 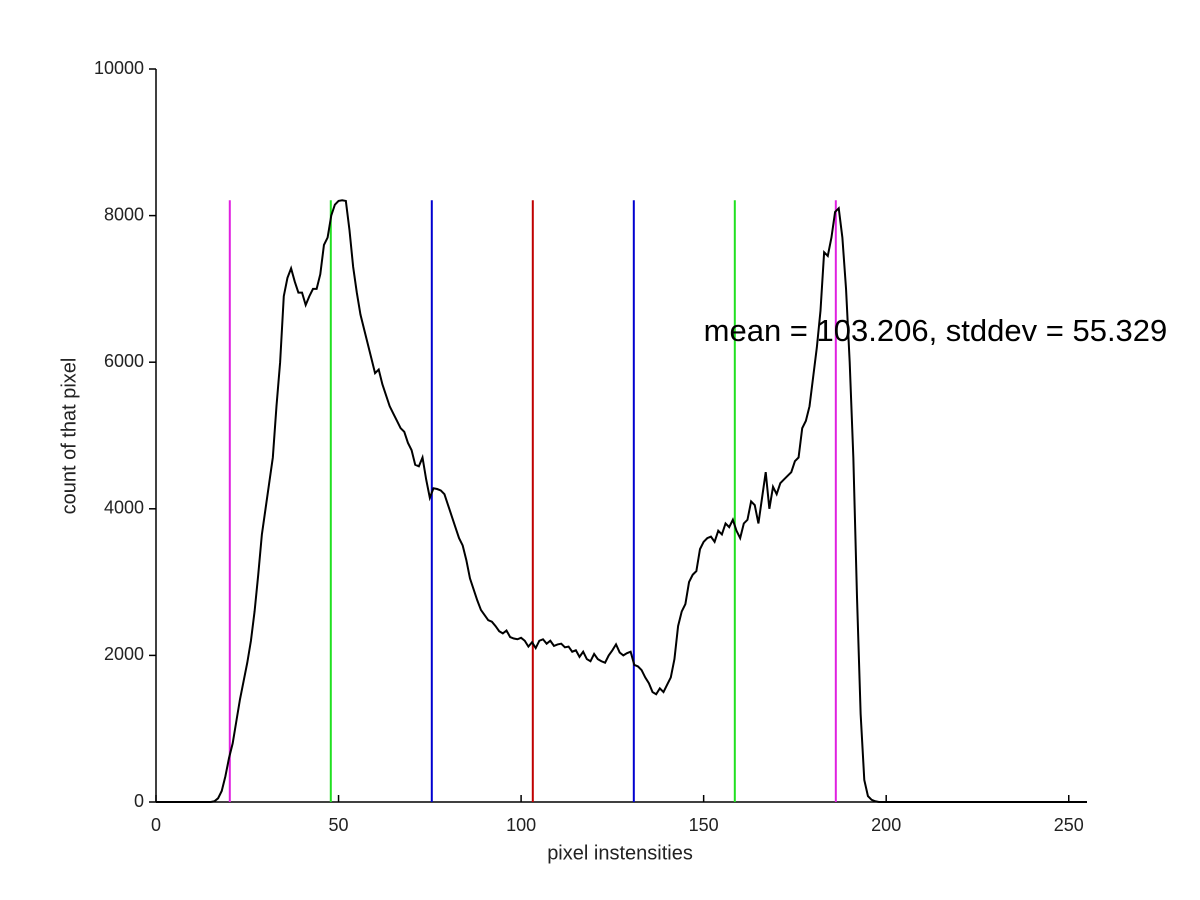 I want to click on y-tick-label: 8000, so click(x=124, y=214).